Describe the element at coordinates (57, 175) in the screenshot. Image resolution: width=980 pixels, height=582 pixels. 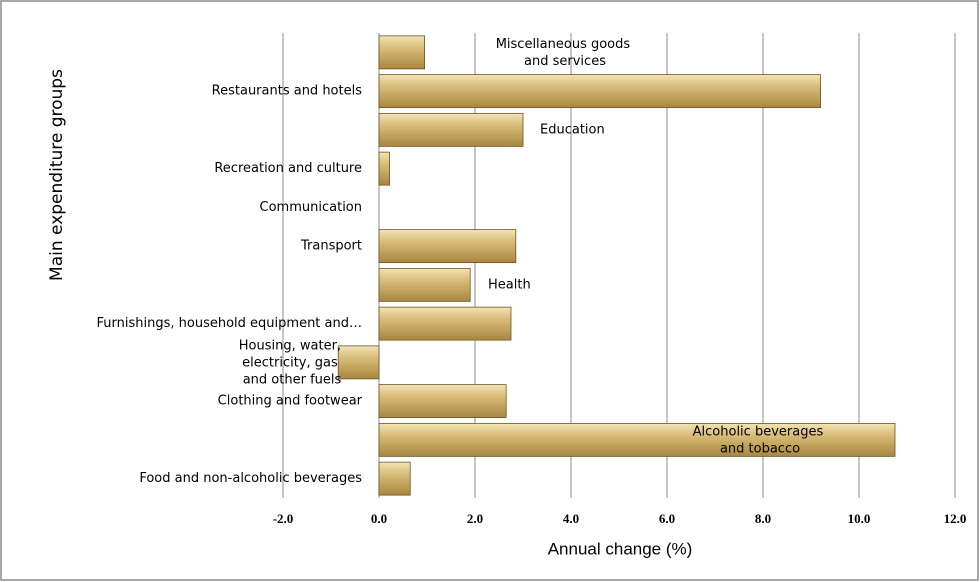
I see `y-axis-title: Main expenditure groups` at that location.